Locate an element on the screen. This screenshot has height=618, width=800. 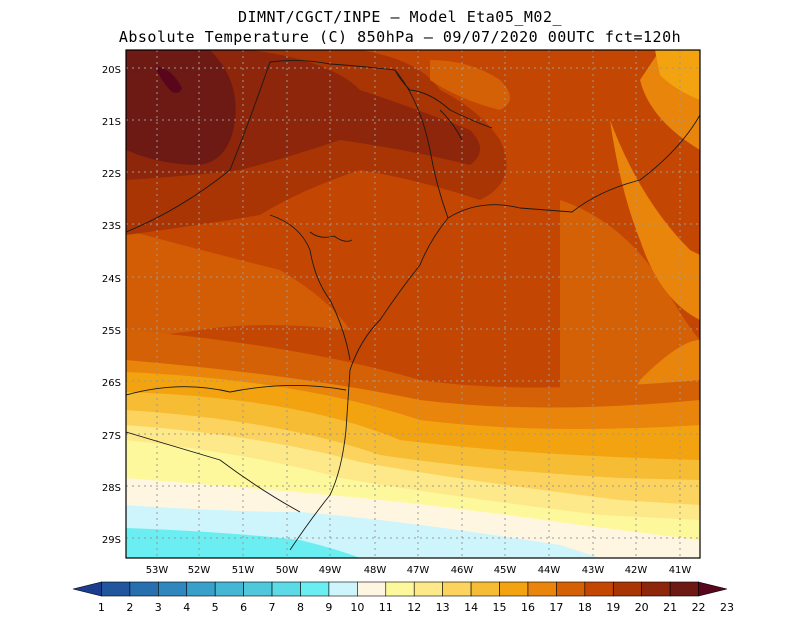
colorbar-label: 17 is located at coordinates (556, 607).